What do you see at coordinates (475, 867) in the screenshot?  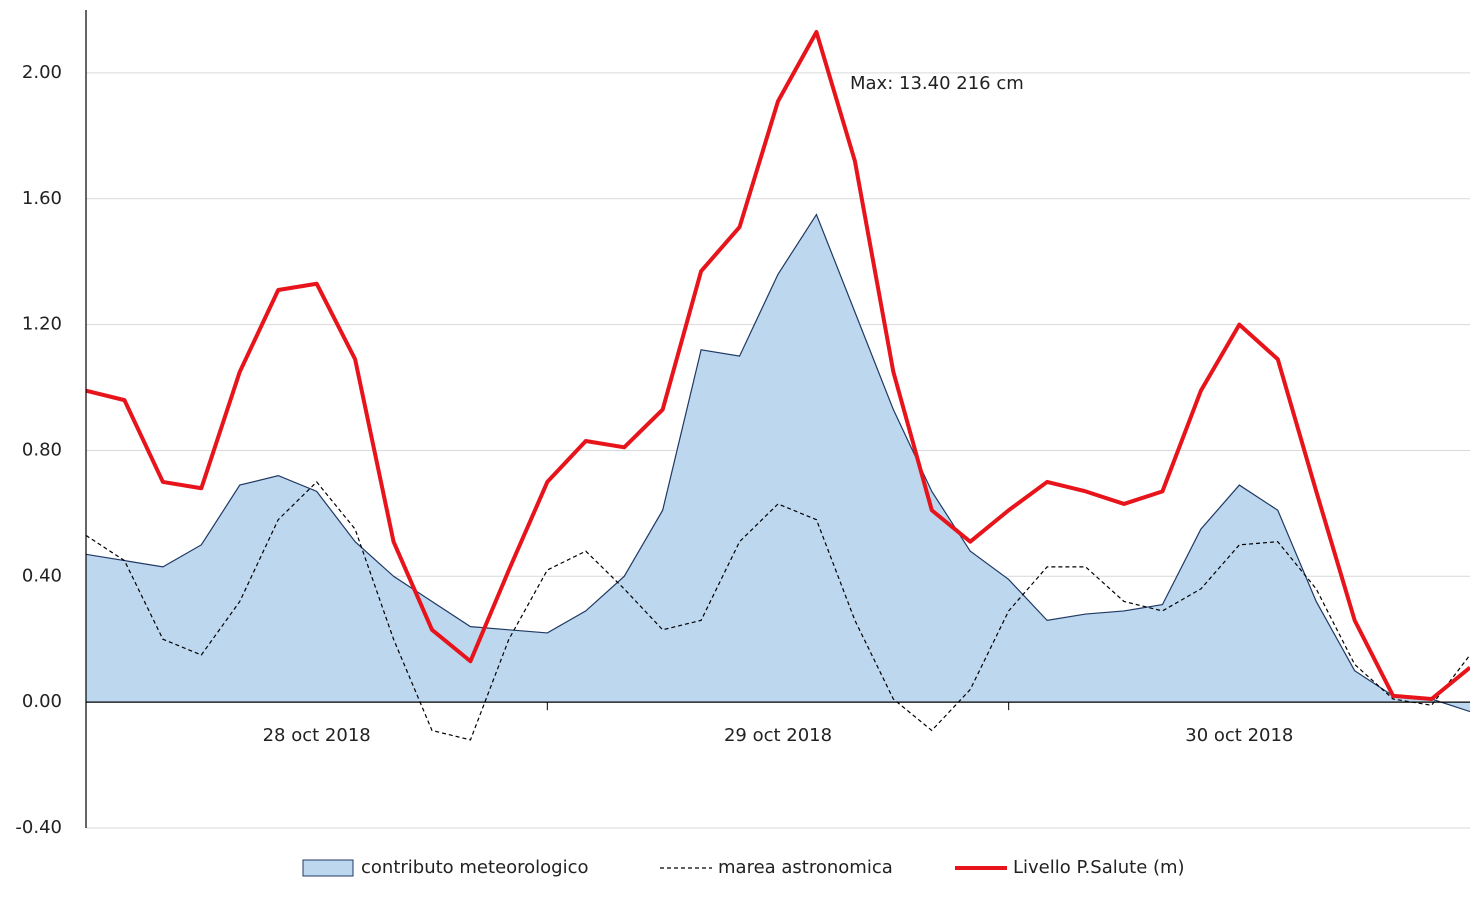 I see `legend-label: contributo meteorologico` at bounding box center [475, 867].